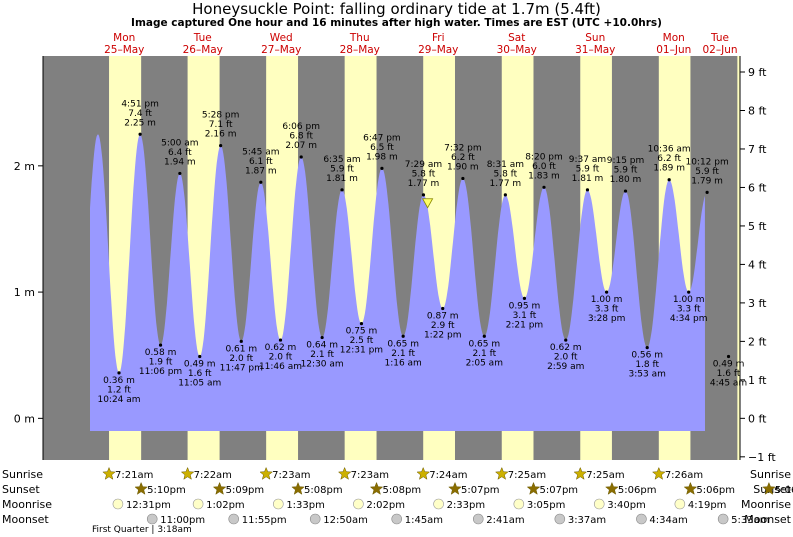 The image size is (793, 537). What do you see at coordinates (301, 127) in the screenshot?
I see `high-tide-label: 6:06 pm` at bounding box center [301, 127].